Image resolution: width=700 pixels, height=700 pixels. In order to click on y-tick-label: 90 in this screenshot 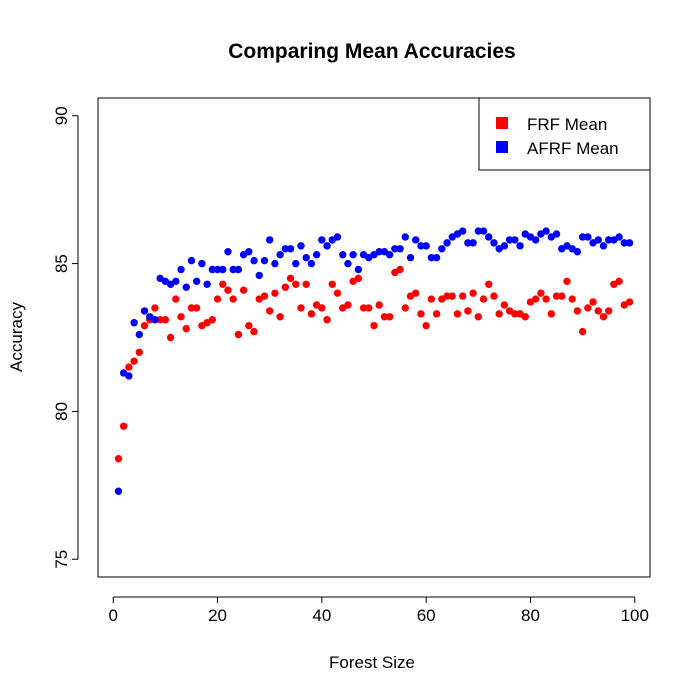, I will do `click(61, 115)`.